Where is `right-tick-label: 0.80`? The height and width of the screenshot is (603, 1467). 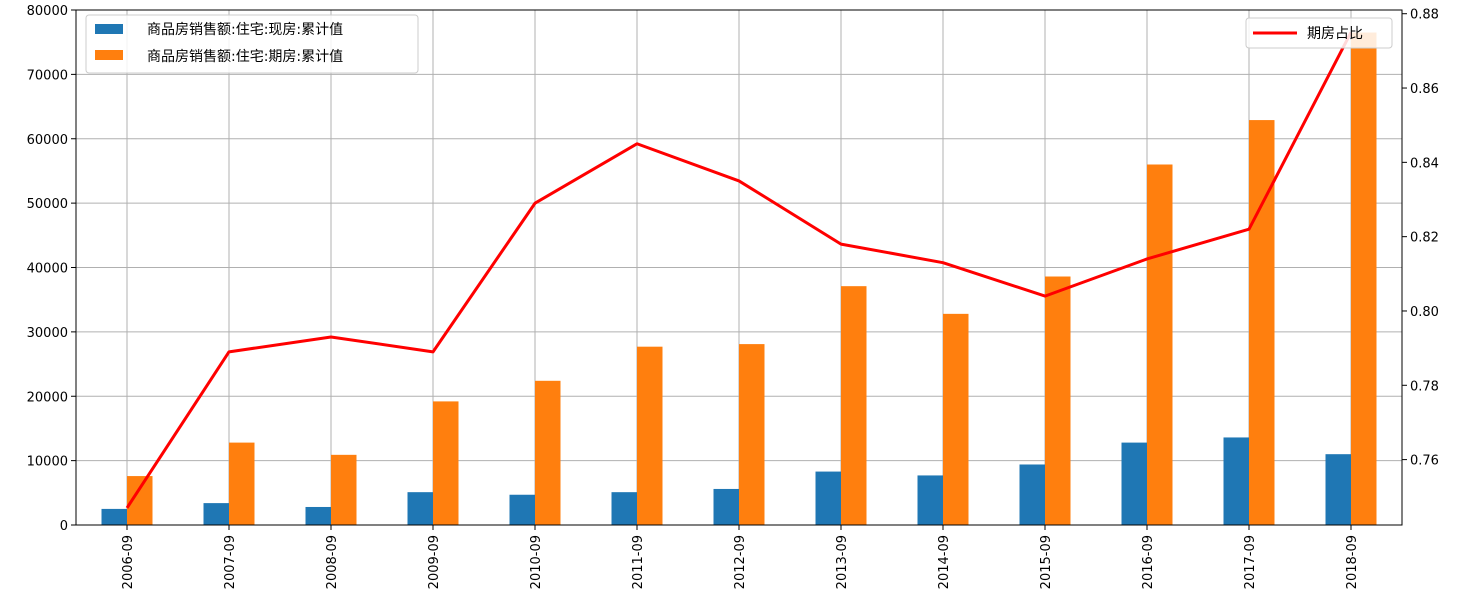 right-tick-label: 0.80 is located at coordinates (1424, 312).